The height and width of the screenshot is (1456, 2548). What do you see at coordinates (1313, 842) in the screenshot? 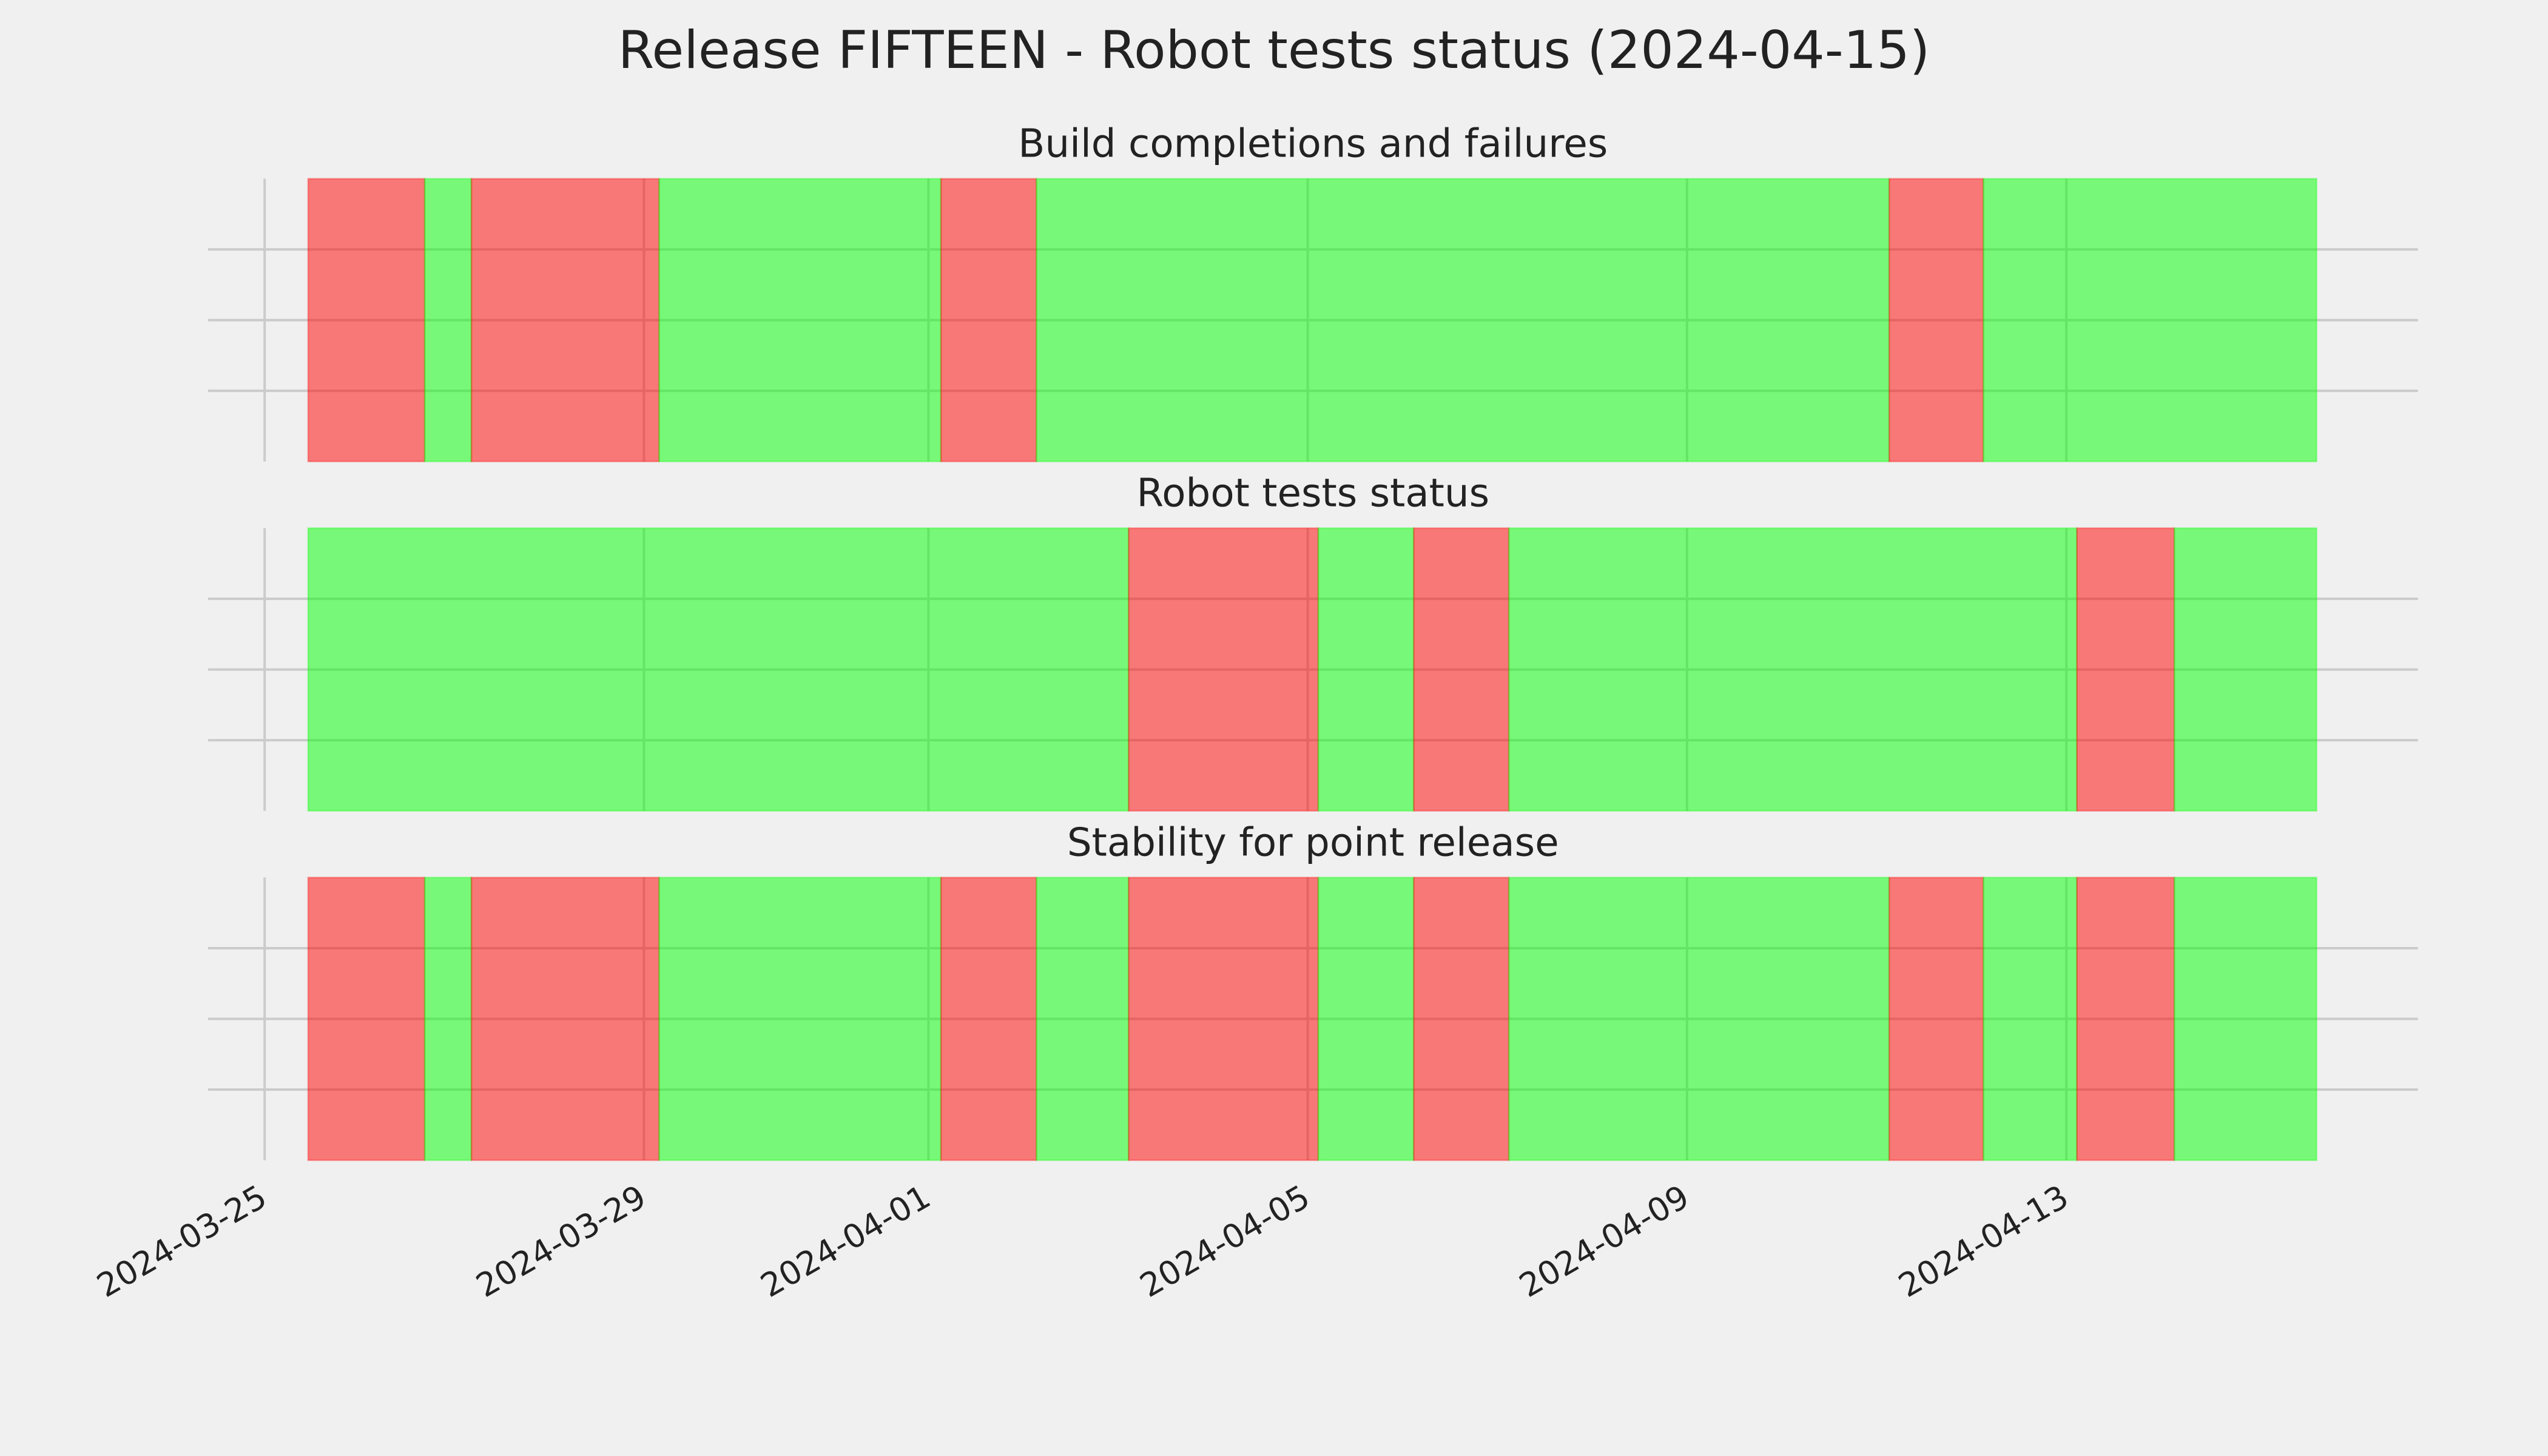
I see `panel-title: Stability for point release` at bounding box center [1313, 842].